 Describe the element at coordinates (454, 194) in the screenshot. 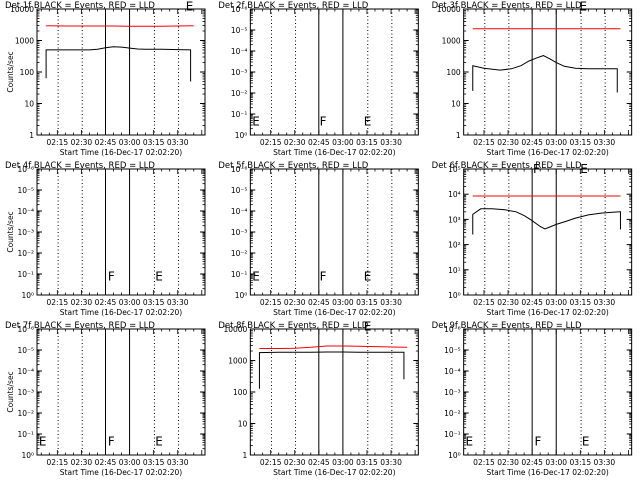

I see `y-tick-label: 10⁴` at that location.